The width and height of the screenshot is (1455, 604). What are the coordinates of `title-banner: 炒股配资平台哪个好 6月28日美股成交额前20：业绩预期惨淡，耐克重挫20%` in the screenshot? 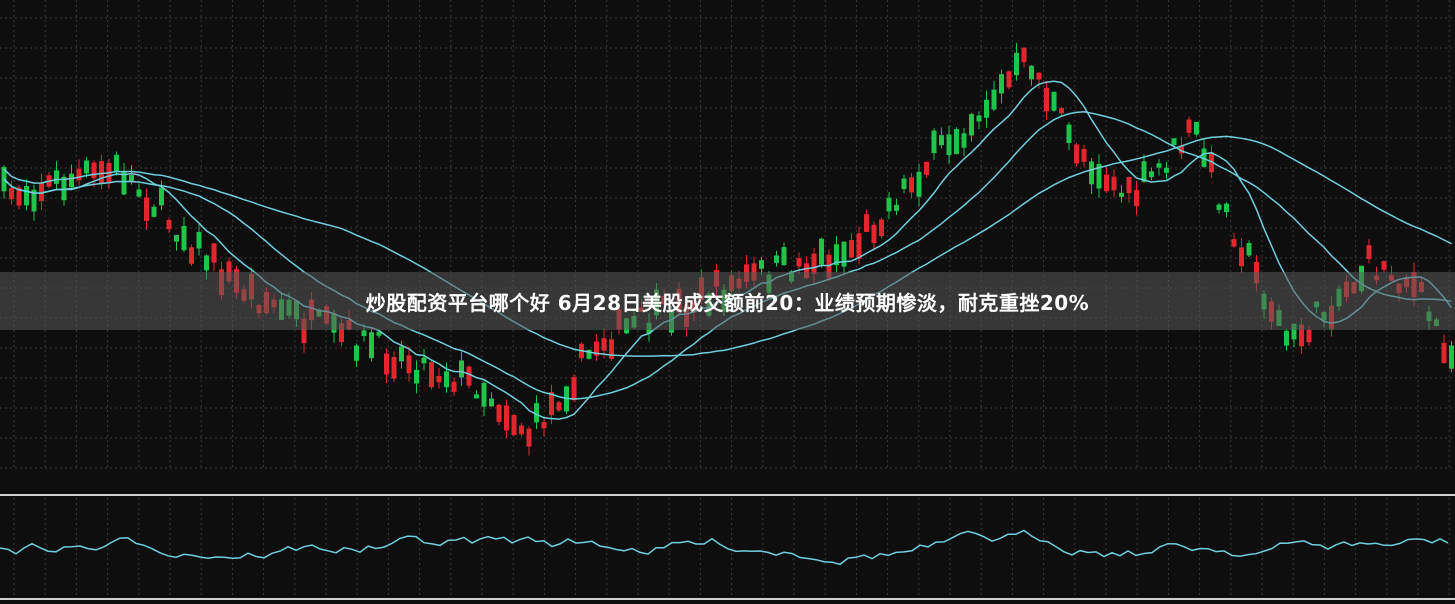 It's located at (727, 301).